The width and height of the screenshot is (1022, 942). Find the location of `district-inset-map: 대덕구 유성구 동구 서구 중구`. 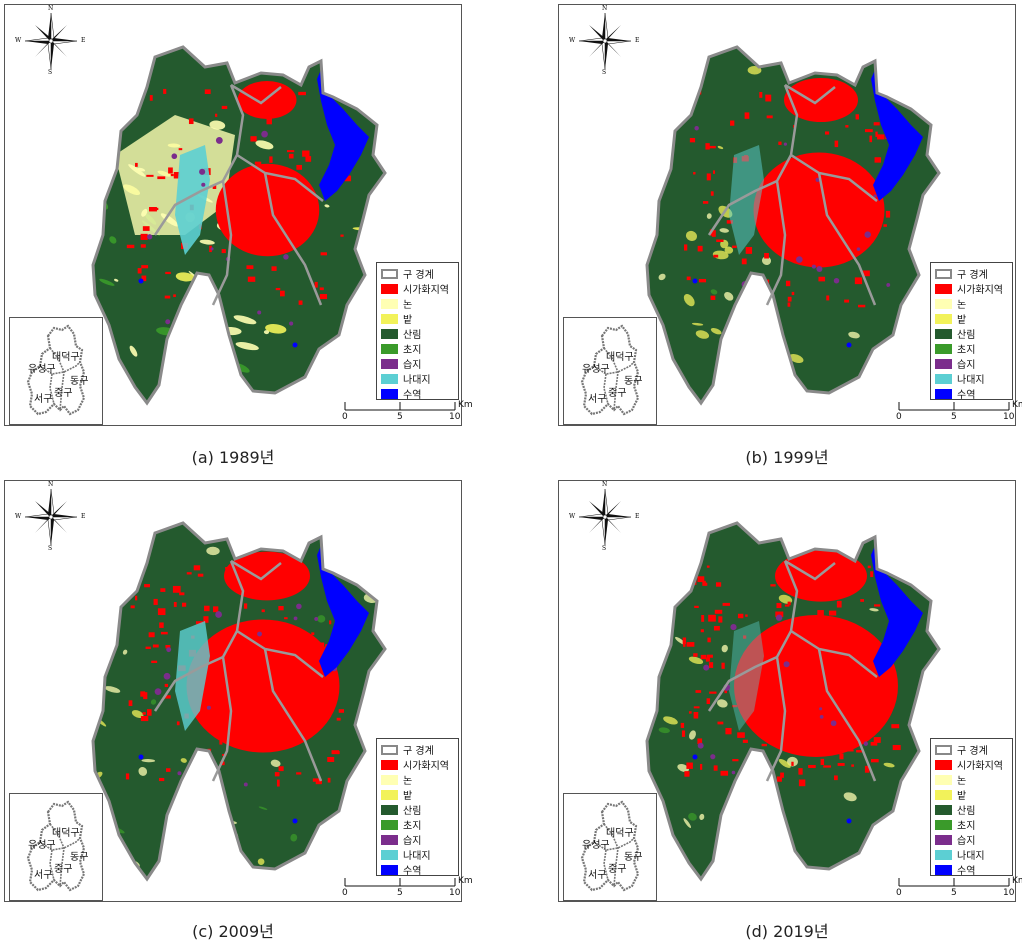

district-inset-map: 대덕구 유성구 동구 서구 중구 is located at coordinates (610, 371).